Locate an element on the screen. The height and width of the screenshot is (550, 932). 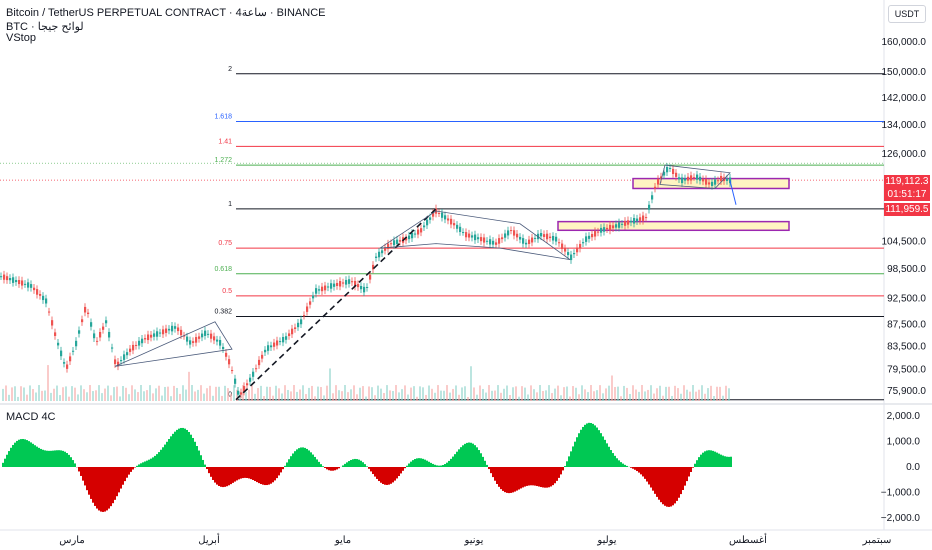
price-tick-label: 134,000.0 is located at coordinates (904, 125).